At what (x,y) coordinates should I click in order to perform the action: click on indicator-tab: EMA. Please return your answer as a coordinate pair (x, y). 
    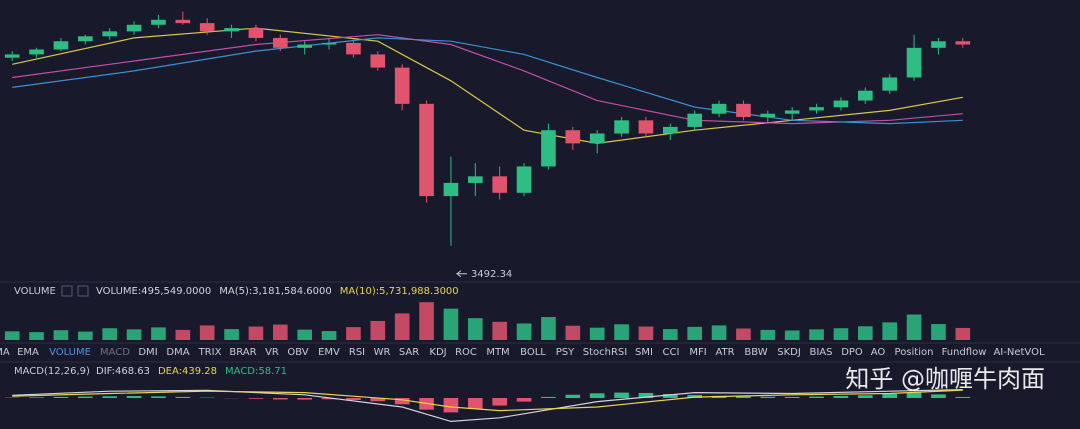
    Looking at the image, I should click on (28, 352).